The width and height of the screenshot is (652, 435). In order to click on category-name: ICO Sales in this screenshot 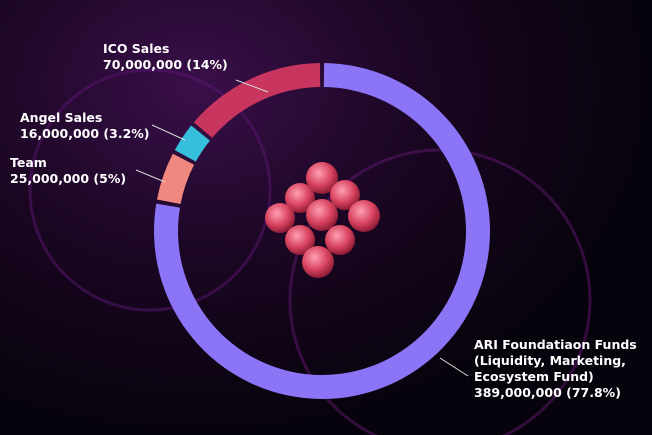, I will do `click(136, 48)`.